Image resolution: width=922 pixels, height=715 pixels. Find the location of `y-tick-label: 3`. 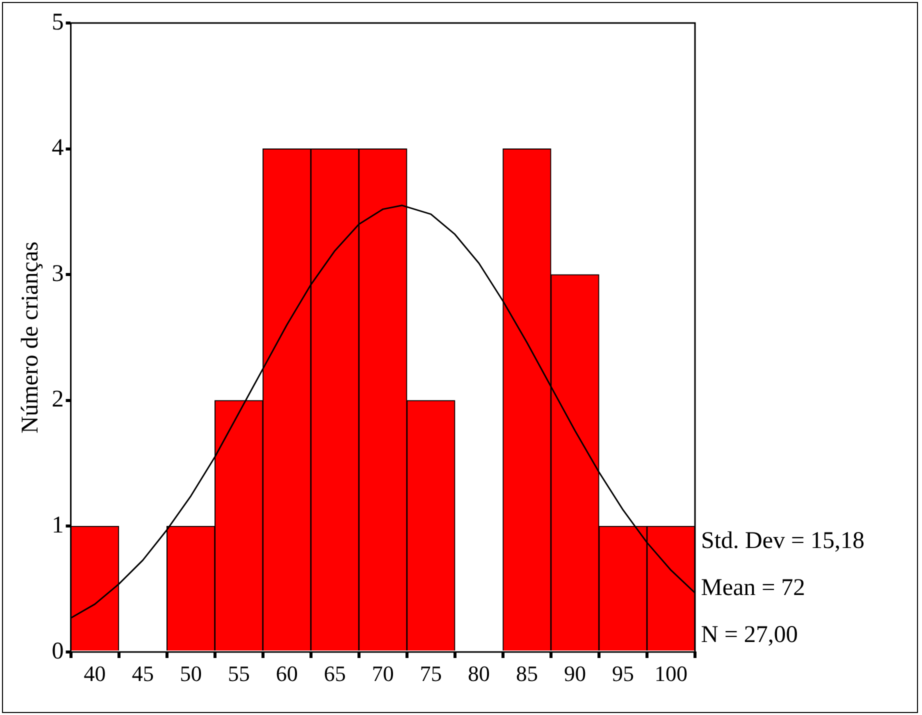

y-tick-label: 3 is located at coordinates (58, 273).